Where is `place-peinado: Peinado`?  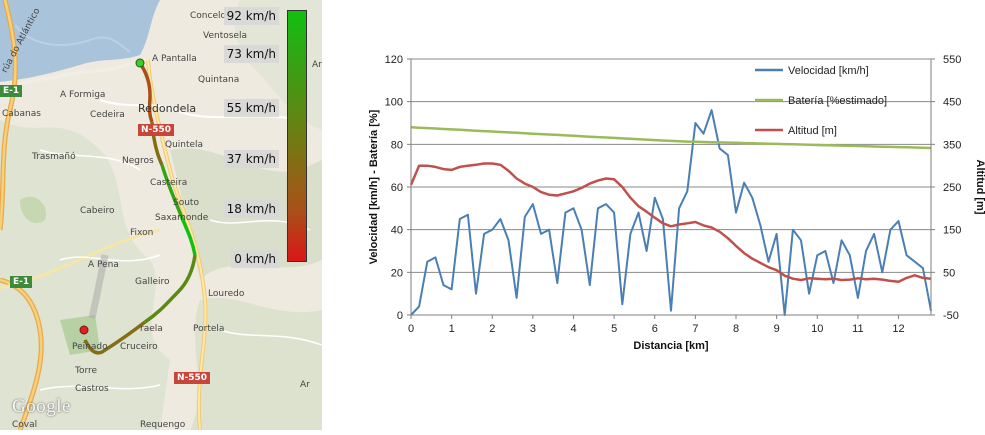
place-peinado: Peinado is located at coordinates (90, 347).